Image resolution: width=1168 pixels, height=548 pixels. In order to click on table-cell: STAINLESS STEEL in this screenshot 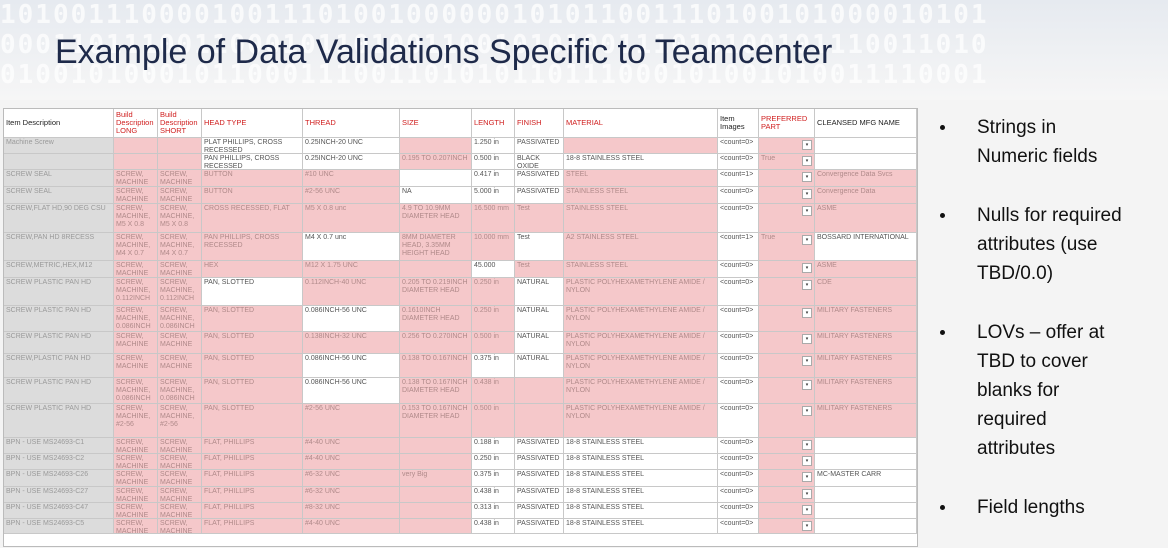, I will do `click(641, 195)`.